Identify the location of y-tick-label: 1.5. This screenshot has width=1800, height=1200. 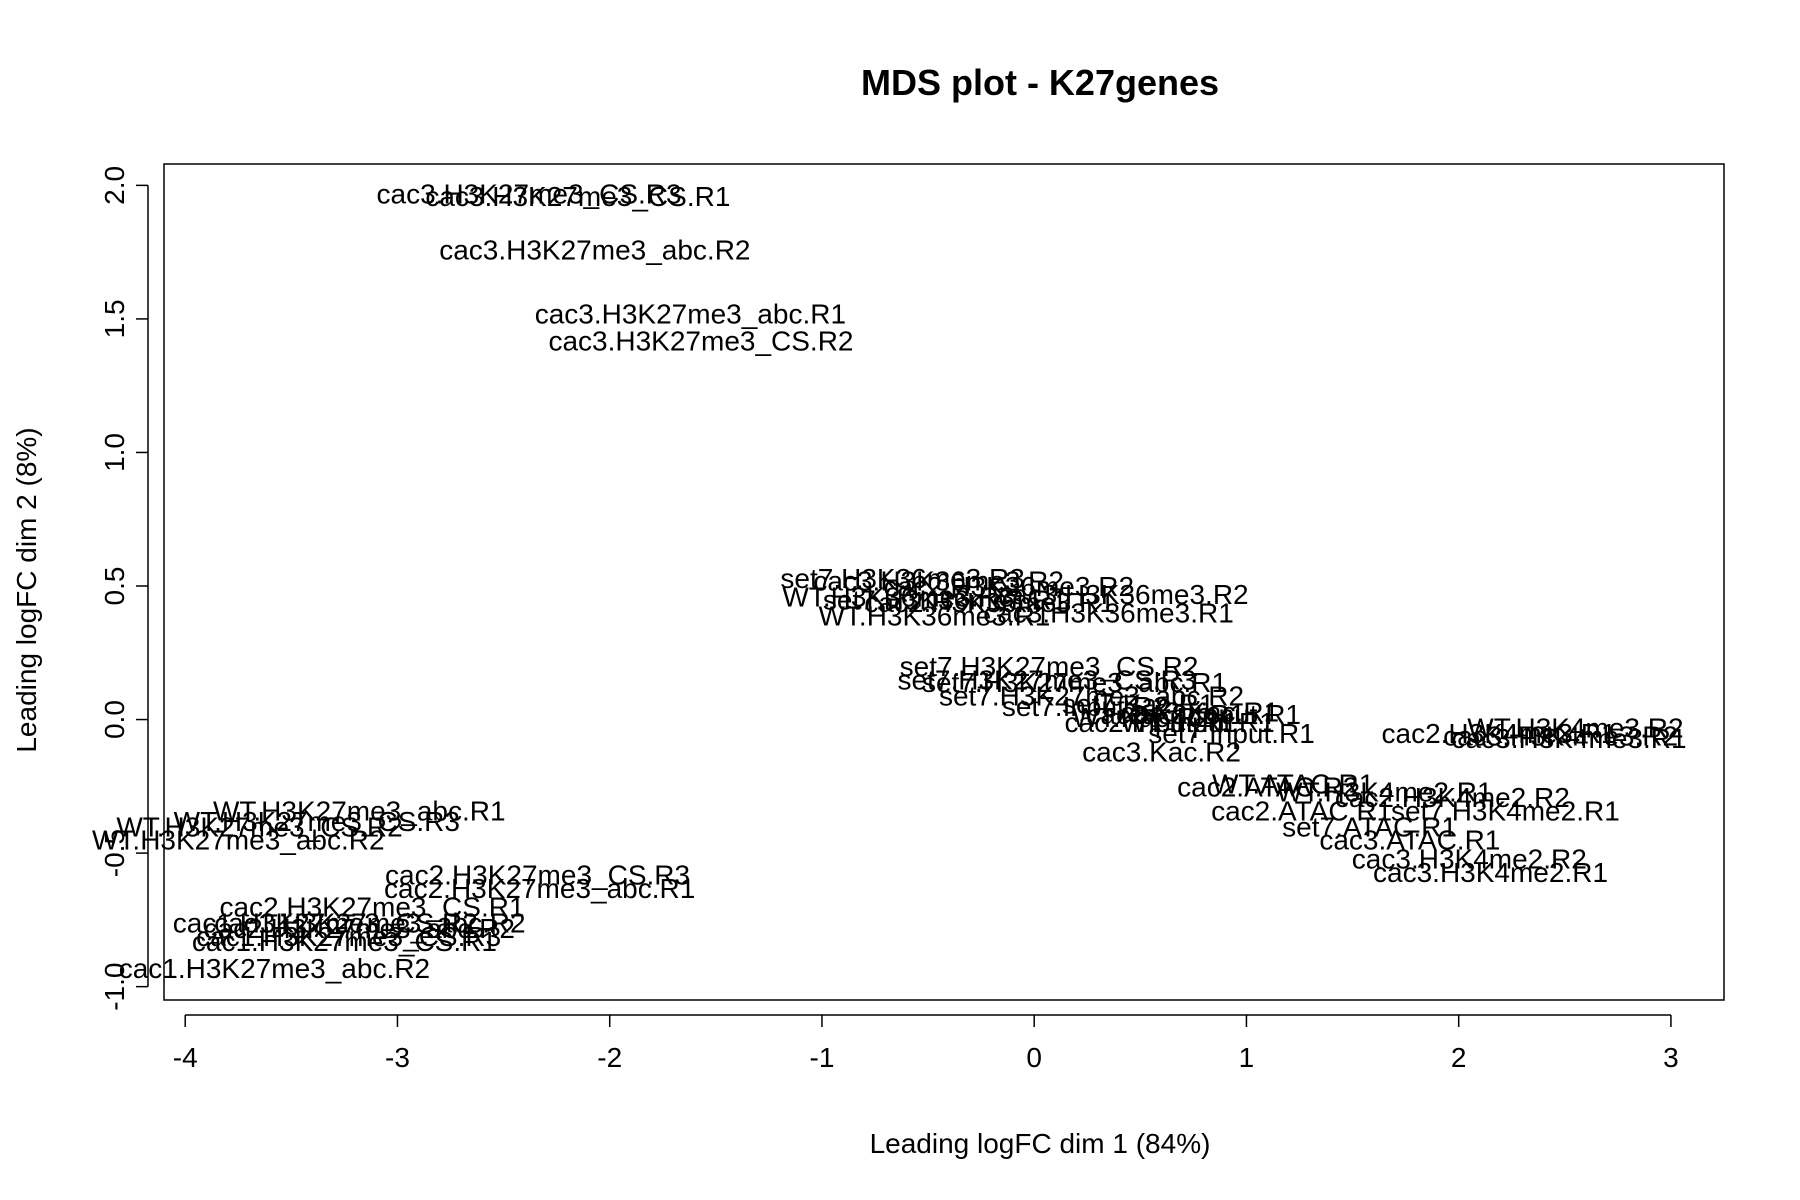
(114, 318).